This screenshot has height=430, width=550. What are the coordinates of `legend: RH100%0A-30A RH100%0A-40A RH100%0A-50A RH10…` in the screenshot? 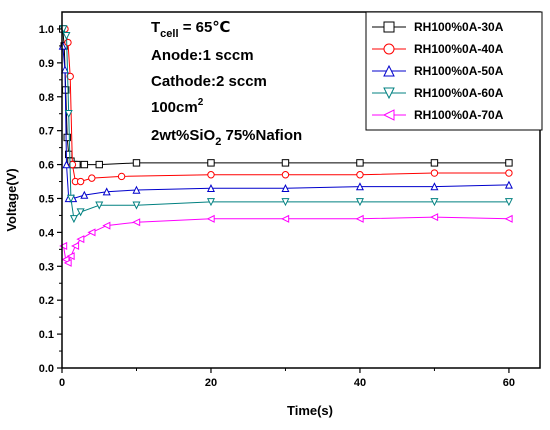 It's located at (454, 71).